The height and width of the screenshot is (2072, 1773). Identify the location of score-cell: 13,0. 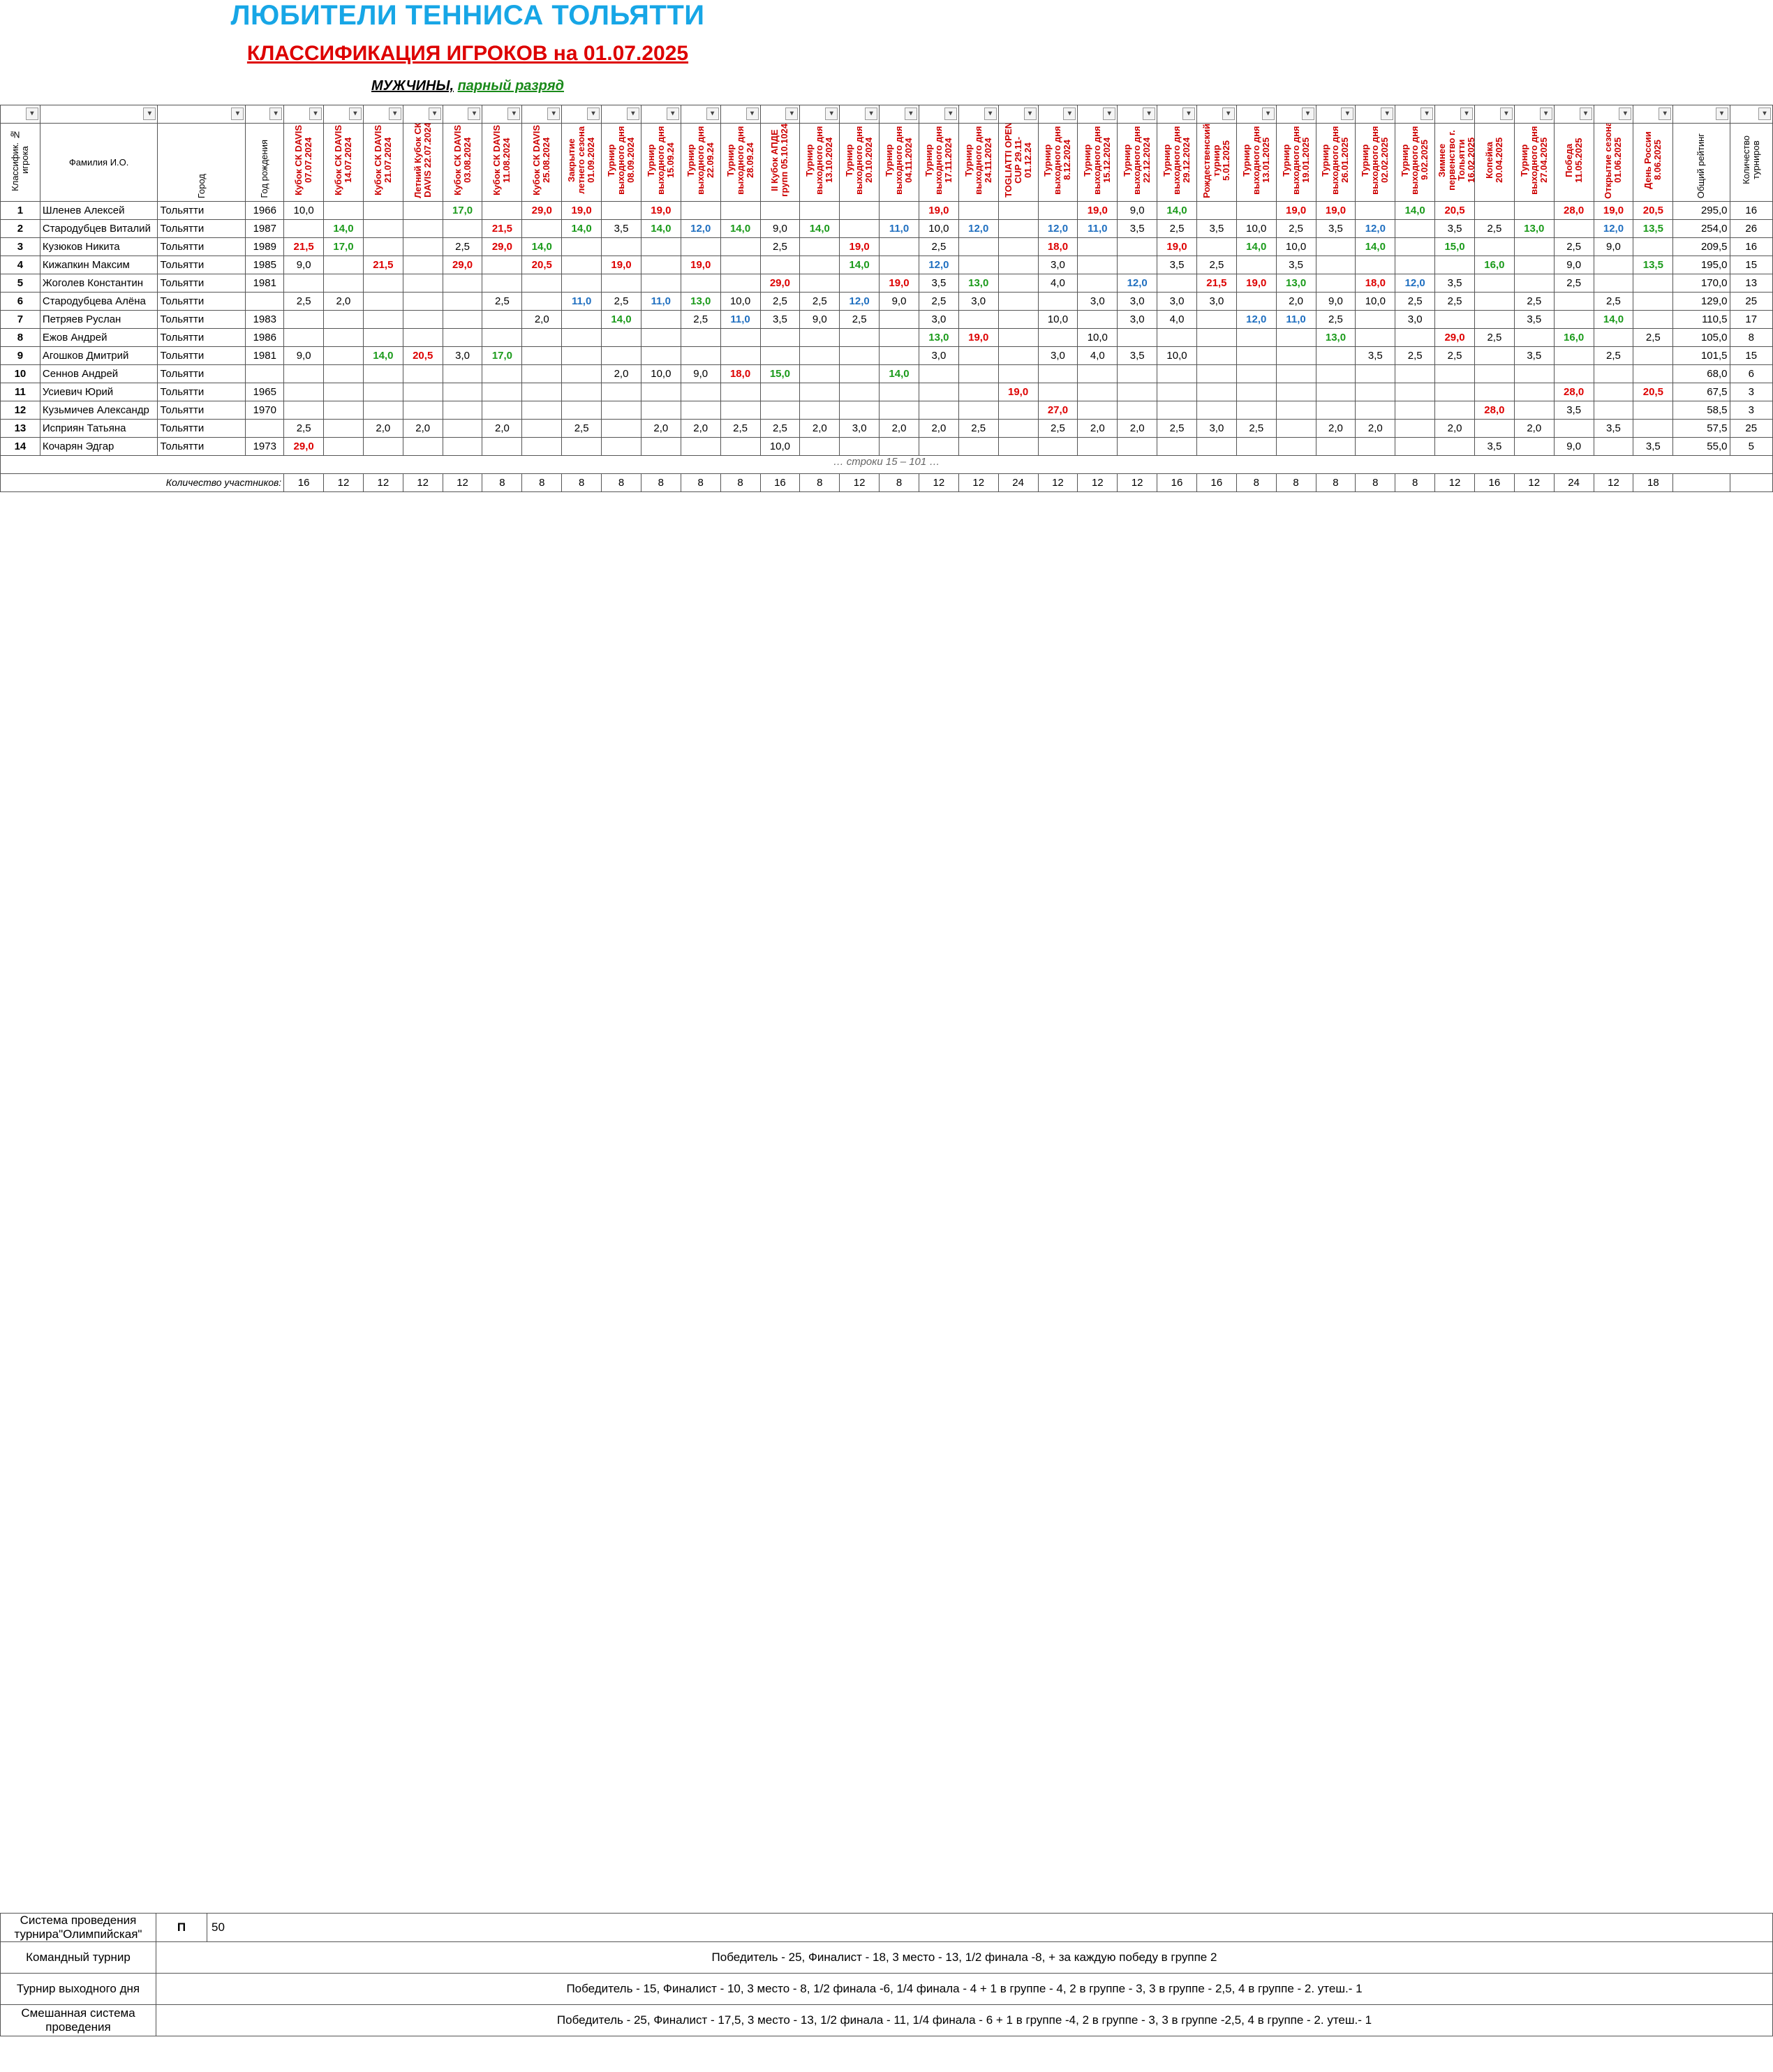
(978, 283).